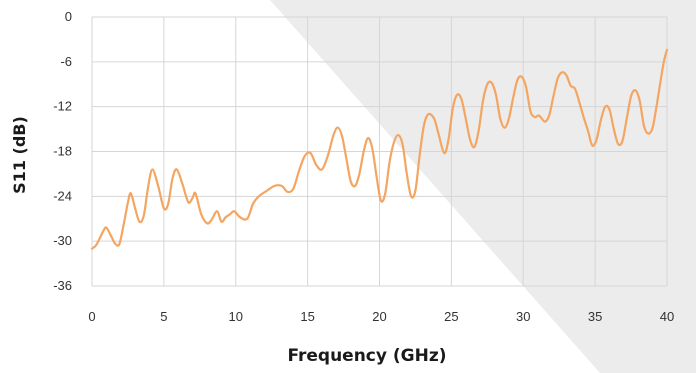 This screenshot has width=696, height=373. I want to click on x-tick-label: 40, so click(667, 316).